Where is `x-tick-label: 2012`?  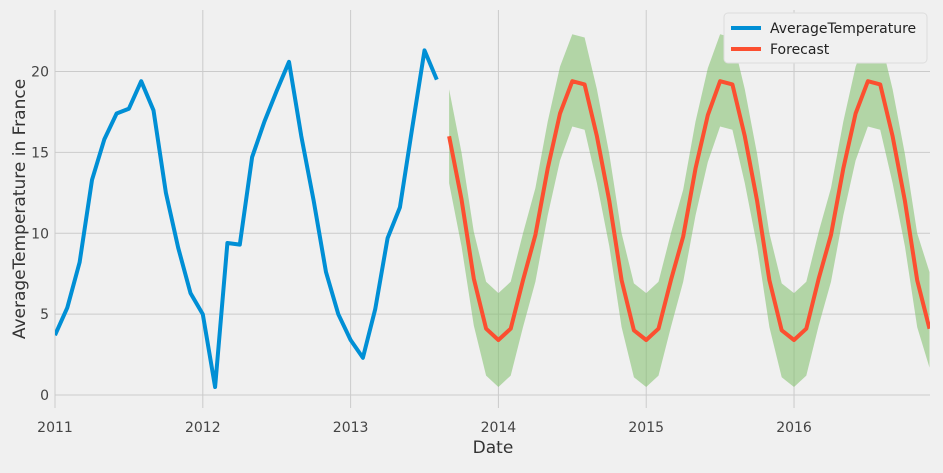 x-tick-label: 2012 is located at coordinates (203, 428).